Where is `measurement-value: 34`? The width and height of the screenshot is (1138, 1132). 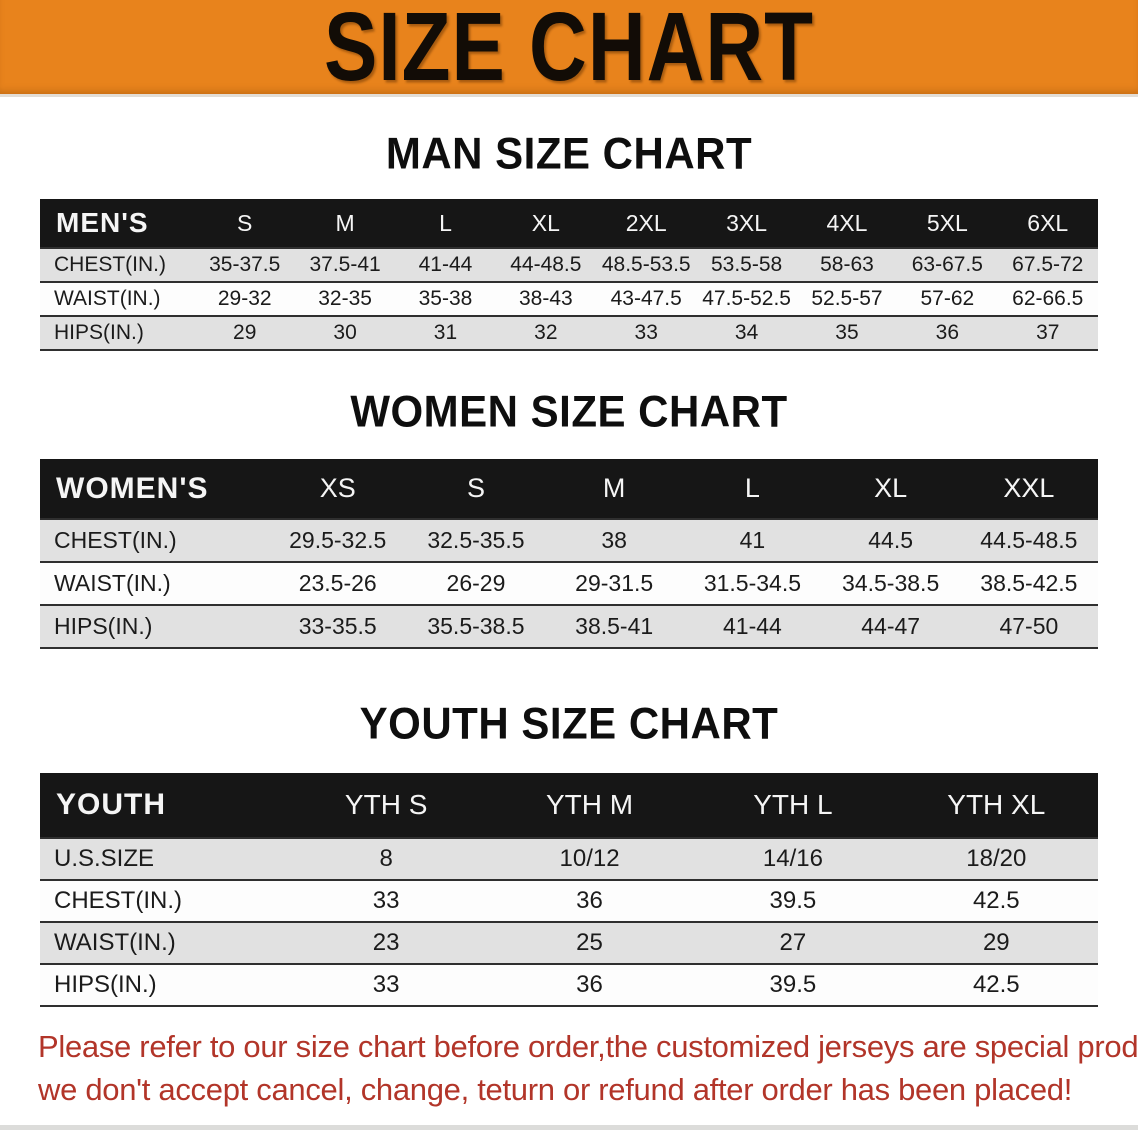
measurement-value: 34 is located at coordinates (746, 332).